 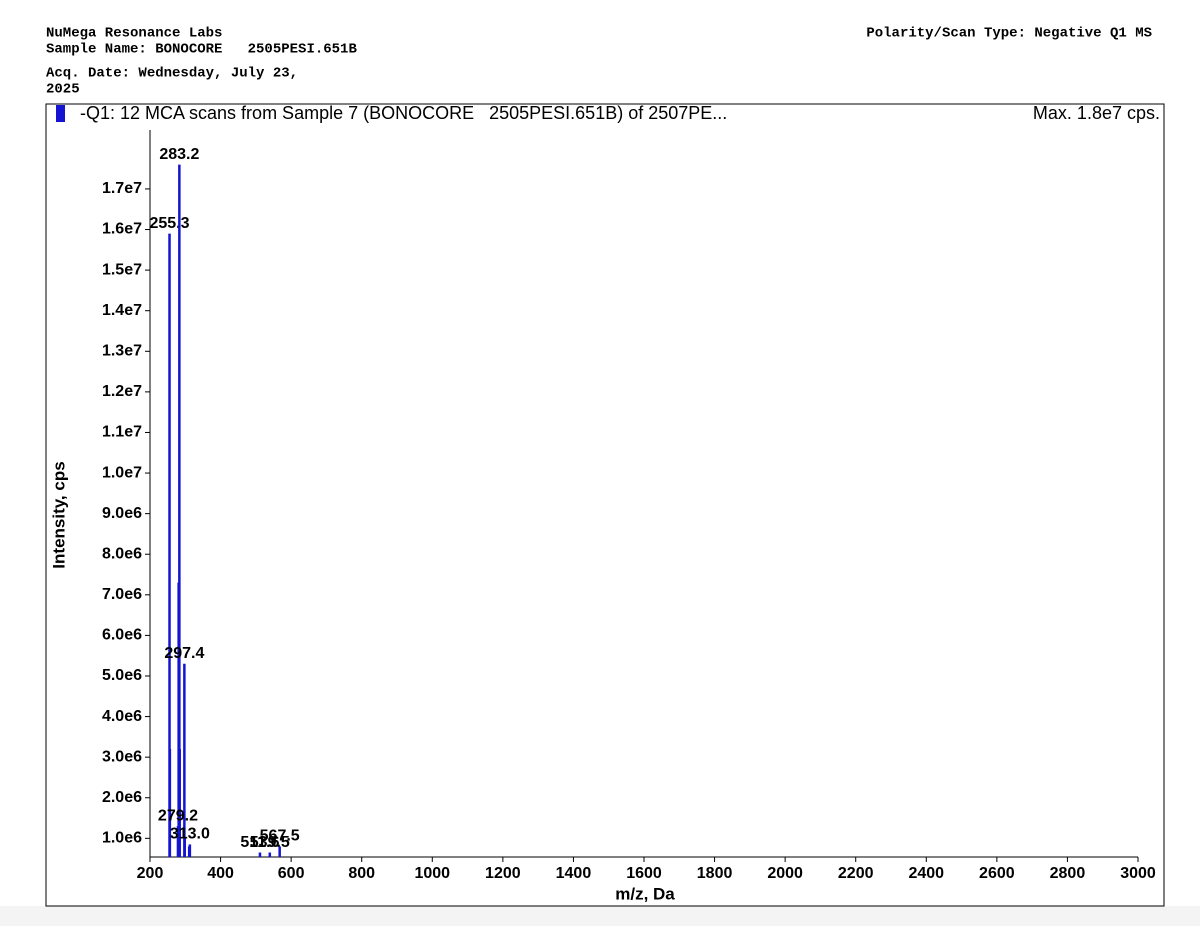 What do you see at coordinates (122, 756) in the screenshot?
I see `y-tick-label: 3.0e6` at bounding box center [122, 756].